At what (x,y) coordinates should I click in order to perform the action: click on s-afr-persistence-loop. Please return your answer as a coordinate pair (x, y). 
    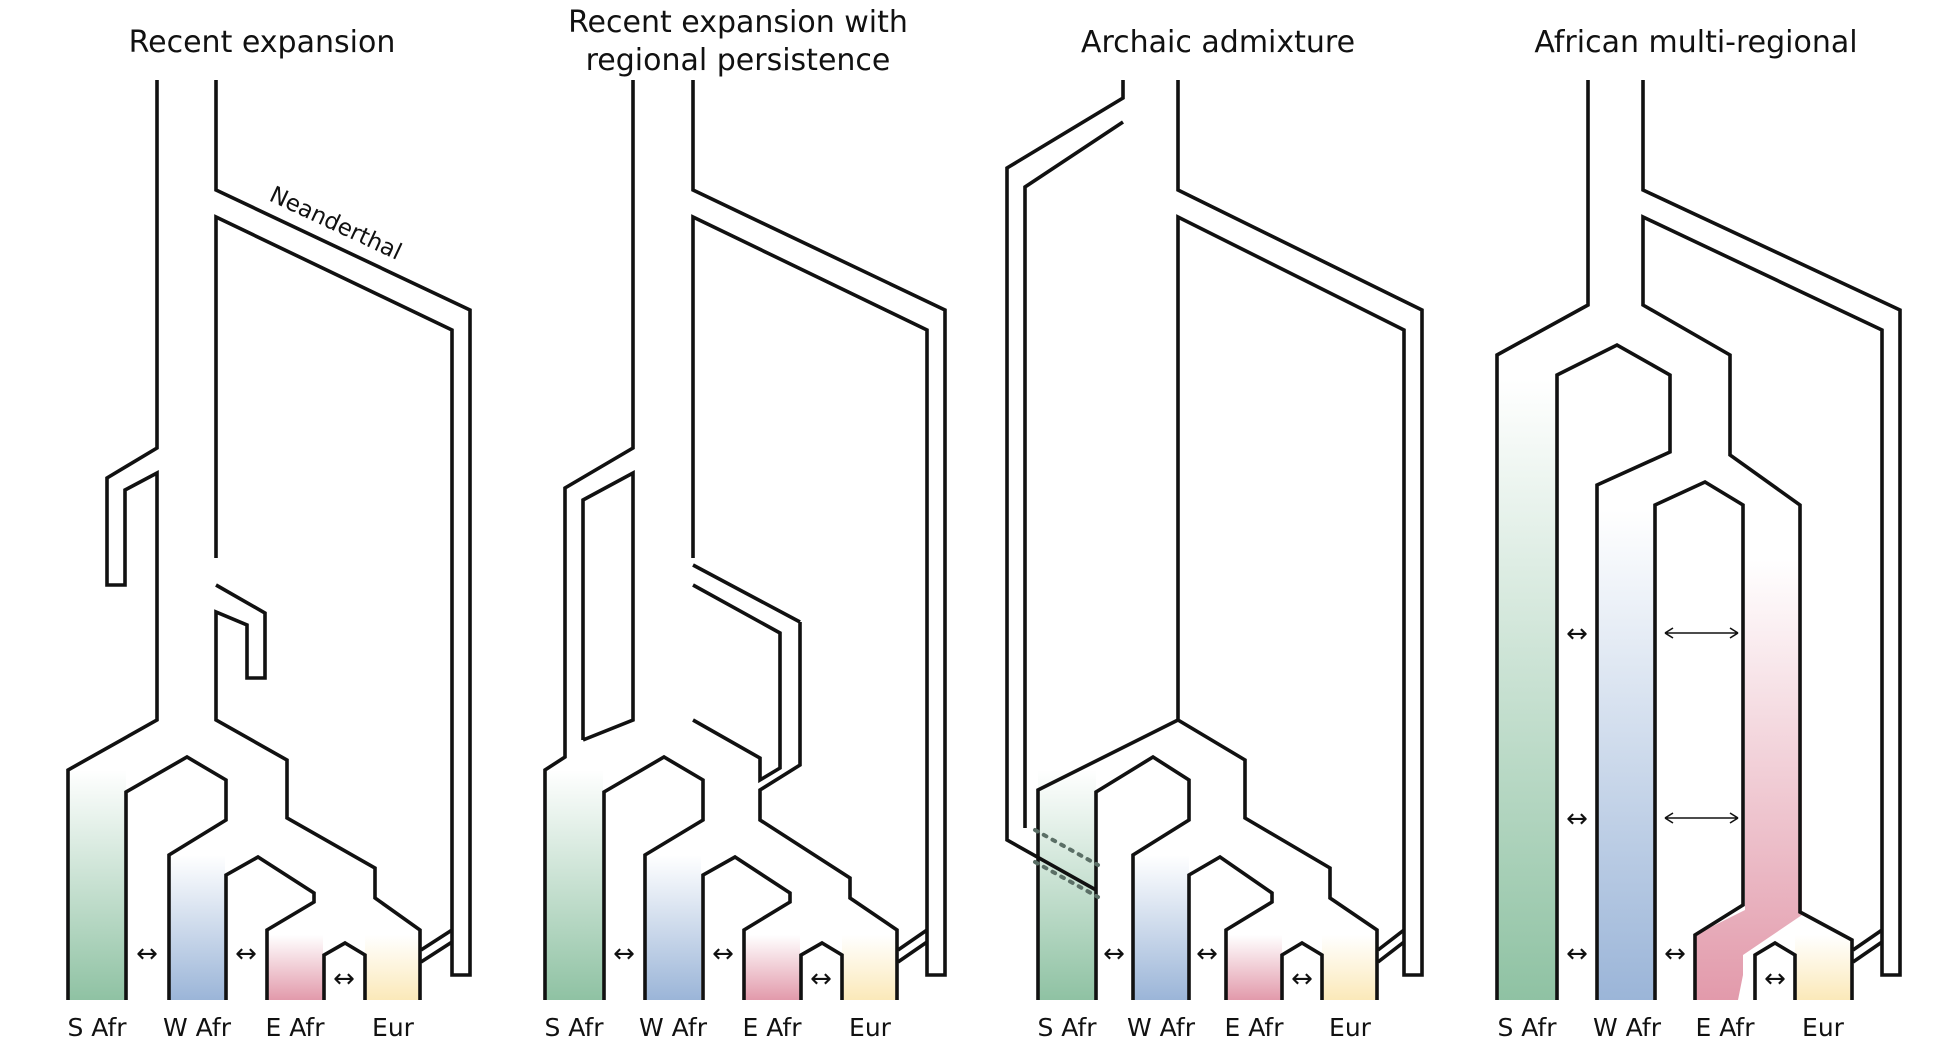
    Looking at the image, I should click on (608, 605).